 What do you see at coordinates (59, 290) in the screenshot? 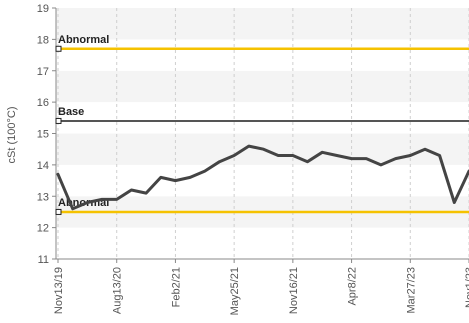
I see `x-tick-label: Nov13/19` at bounding box center [59, 290].